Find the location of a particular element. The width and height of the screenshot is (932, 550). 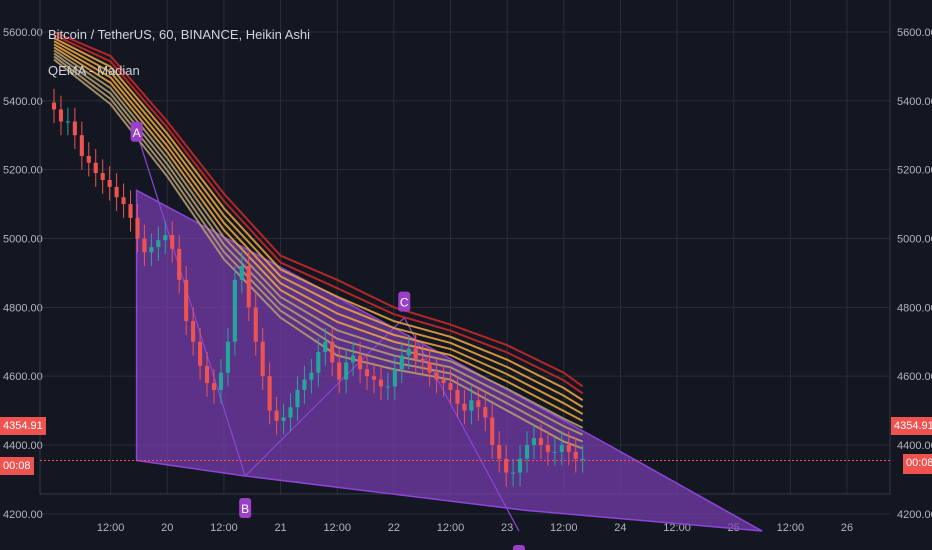

countdown-tag-left: 00:08 is located at coordinates (17, 466).